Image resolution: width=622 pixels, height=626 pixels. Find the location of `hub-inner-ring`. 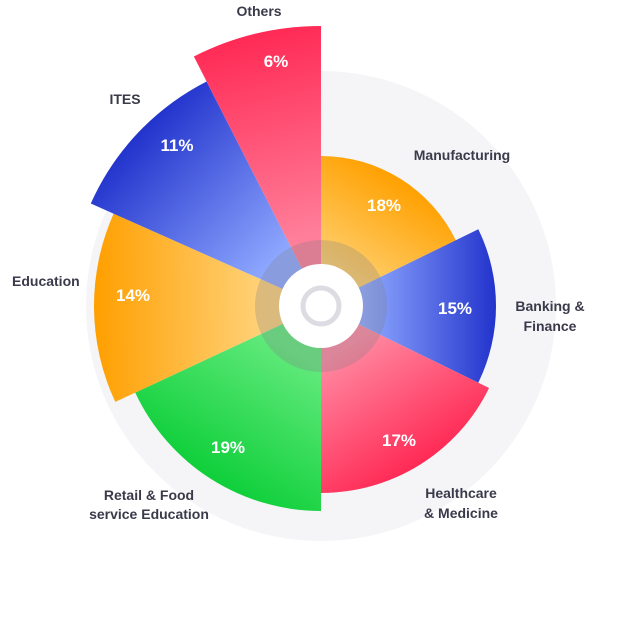

hub-inner-ring is located at coordinates (321, 306).